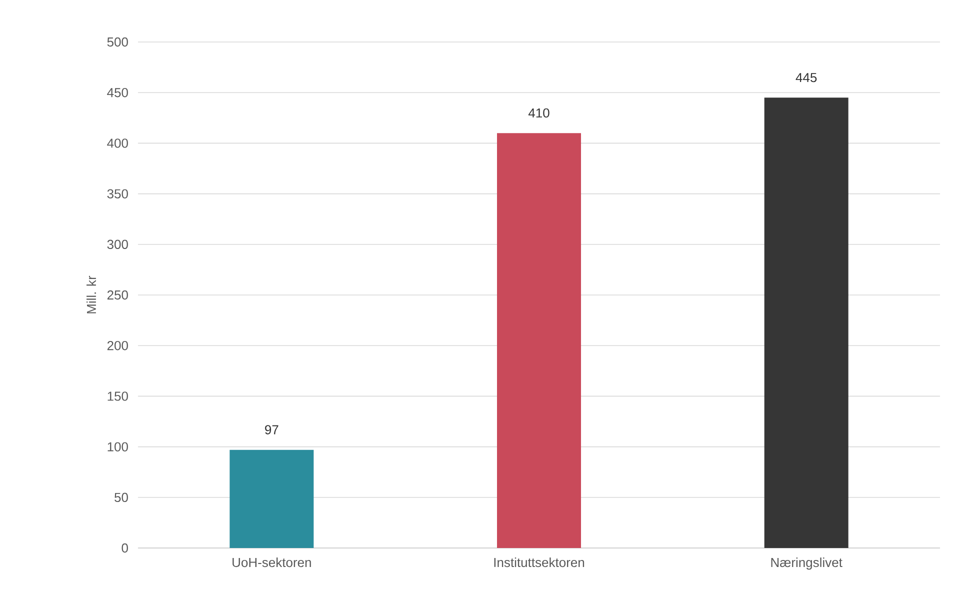 The width and height of the screenshot is (956, 604). Describe the element at coordinates (271, 563) in the screenshot. I see `x-tick-label: UoH-sektoren` at that location.